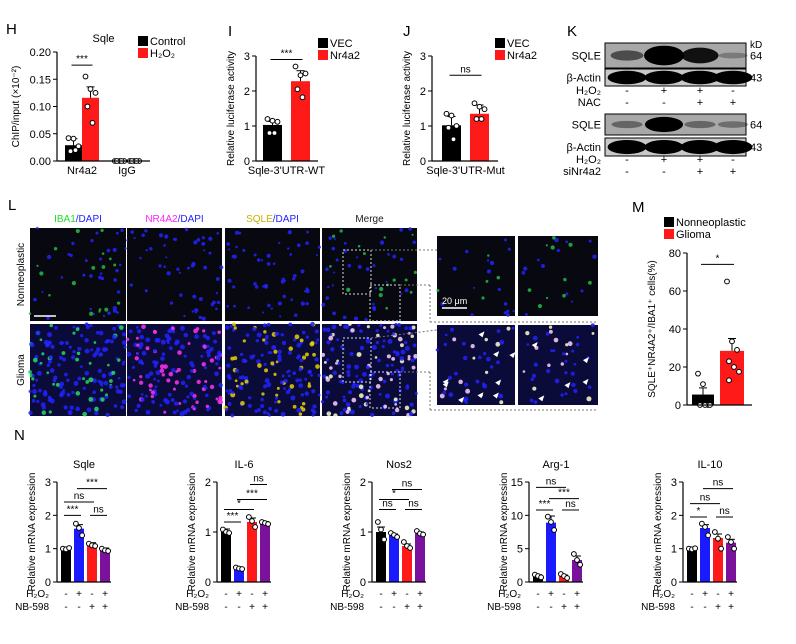 The image size is (796, 644). I want to click on band, so click(700, 147).